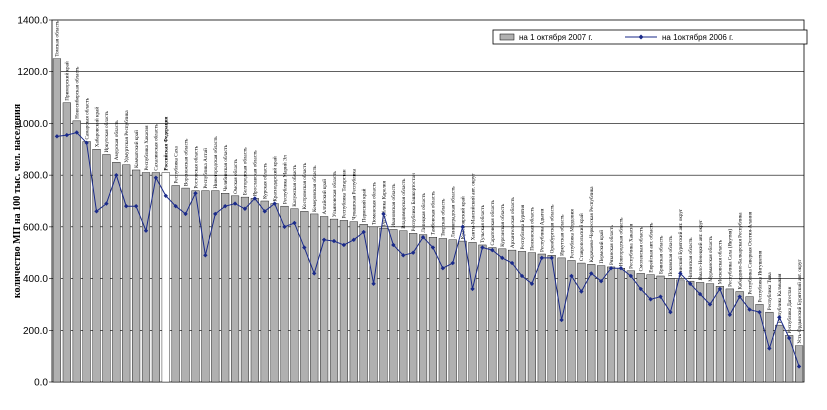 The width and height of the screenshot is (827, 410). Describe the element at coordinates (660, 254) in the screenshot. I see `category-label: Брянская область` at that location.